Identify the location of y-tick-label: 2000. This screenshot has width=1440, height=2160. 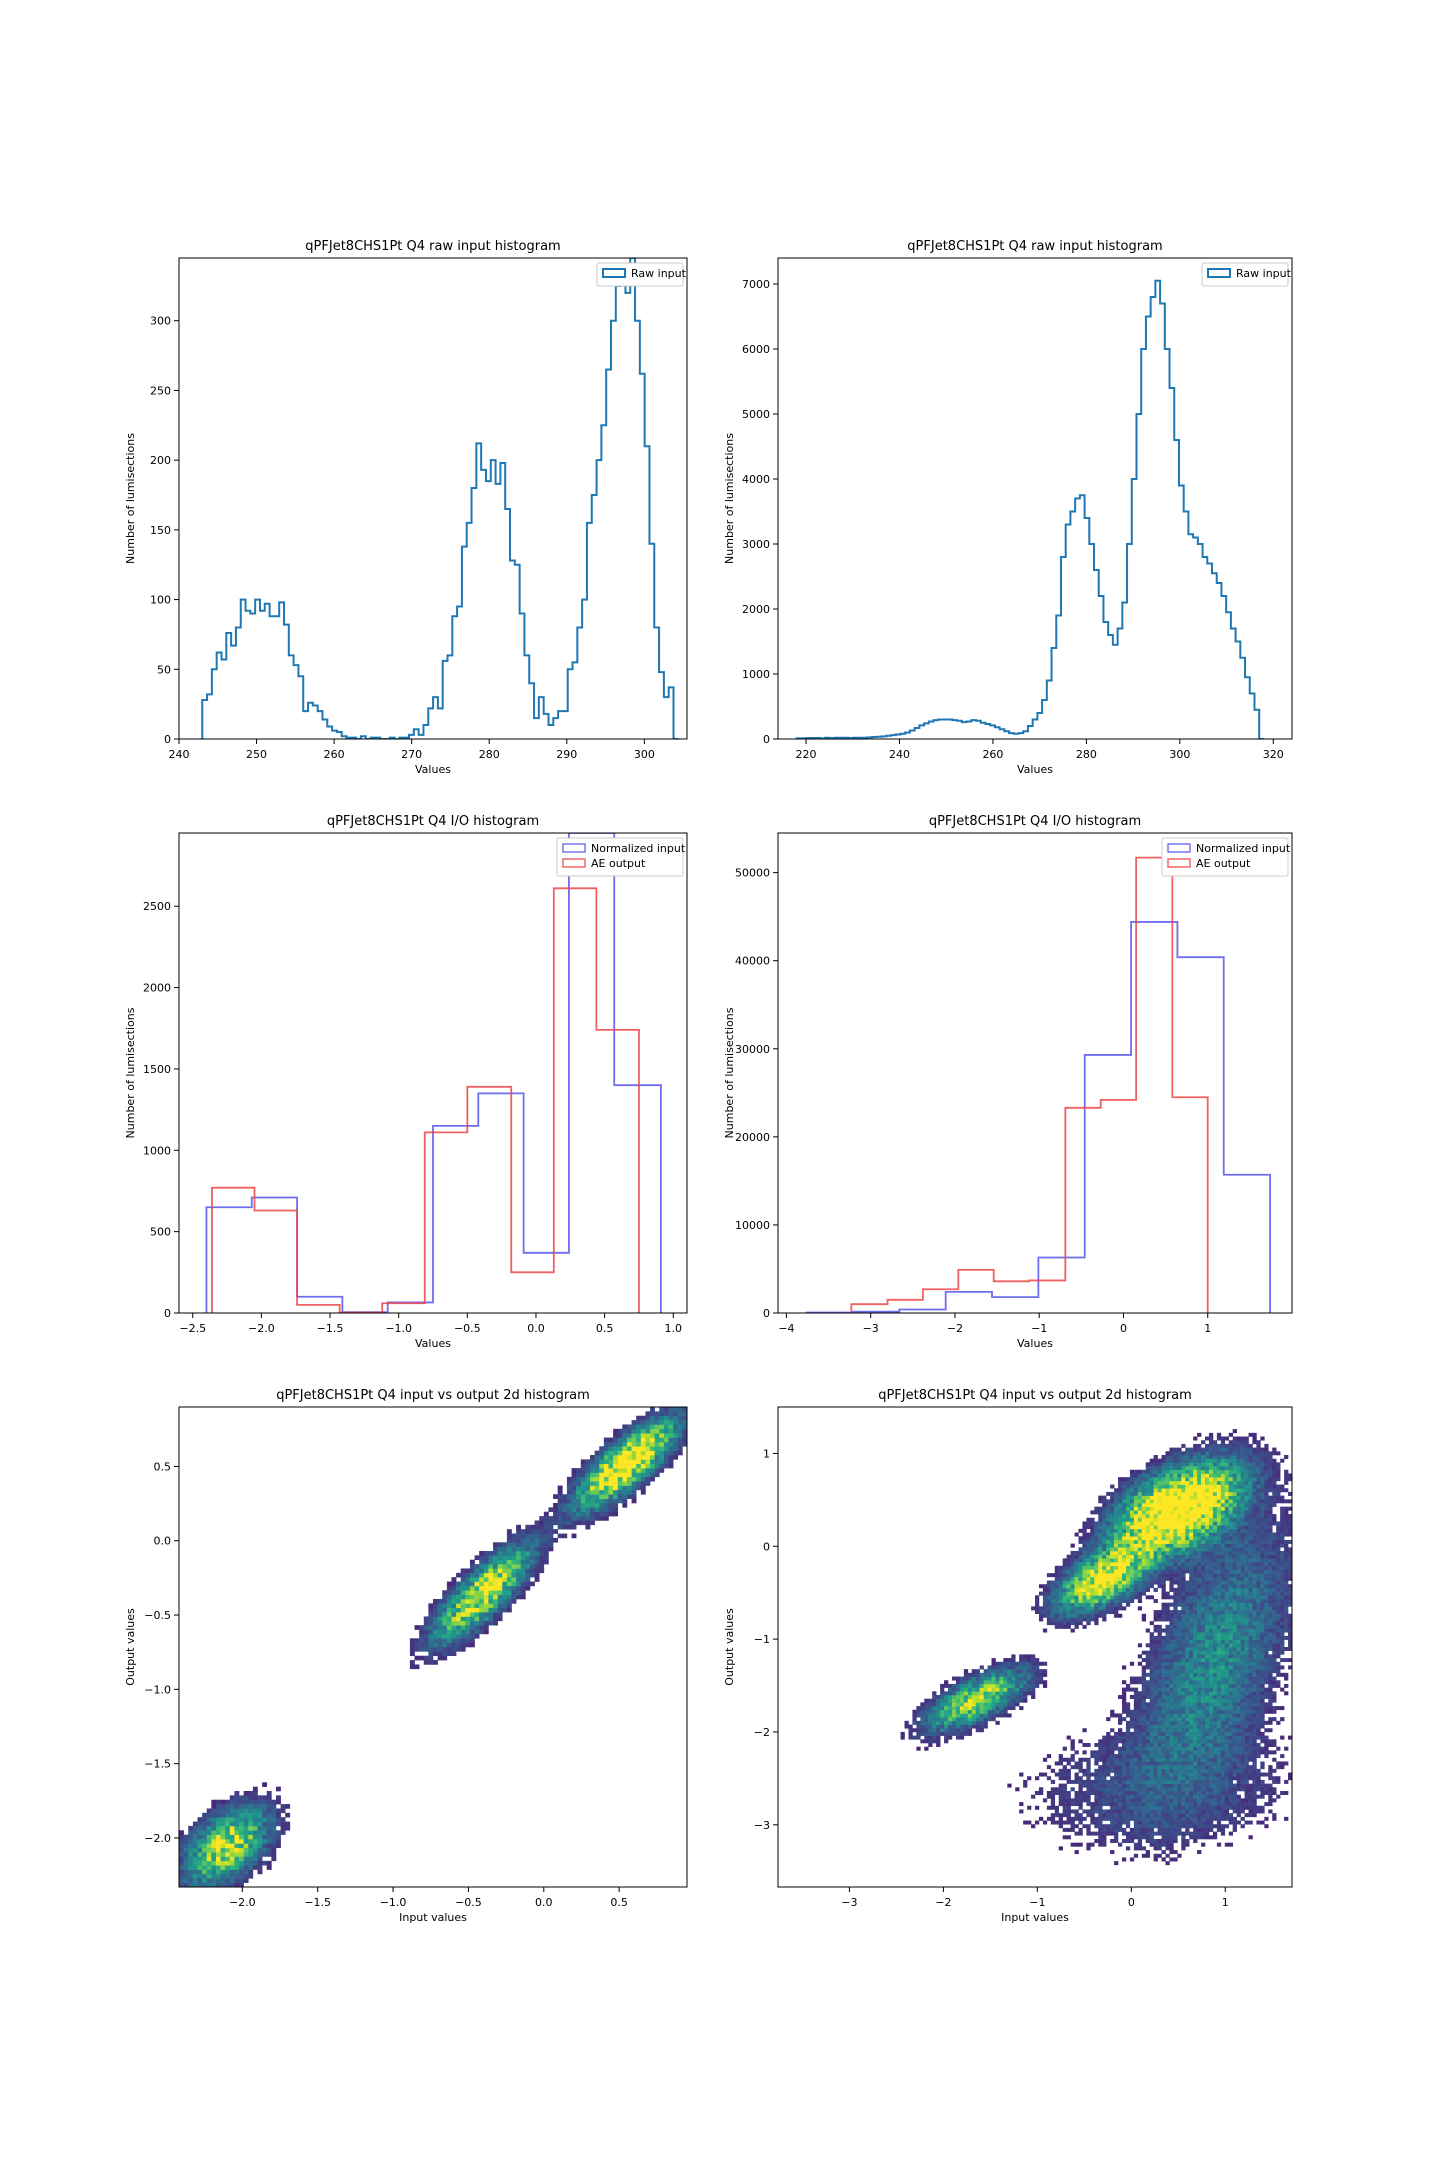
(157, 988).